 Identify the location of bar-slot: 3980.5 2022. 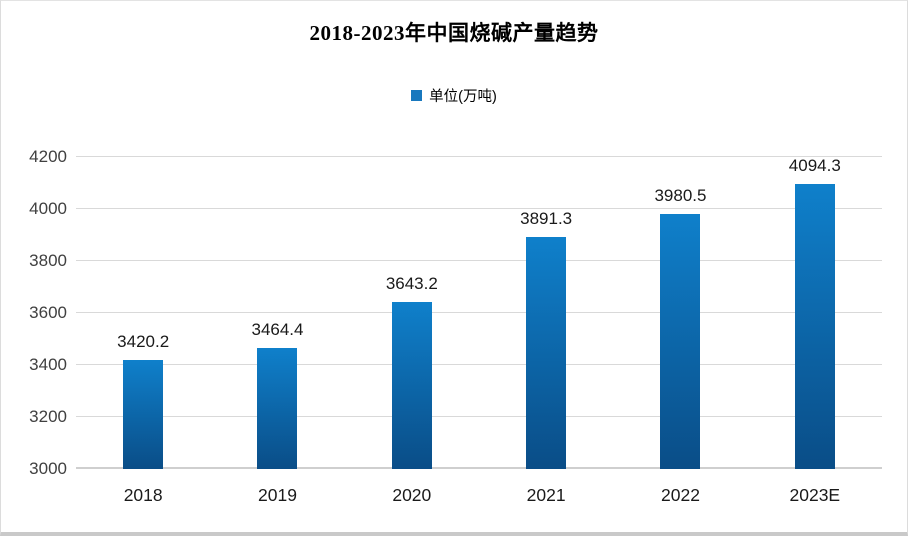
(680, 331).